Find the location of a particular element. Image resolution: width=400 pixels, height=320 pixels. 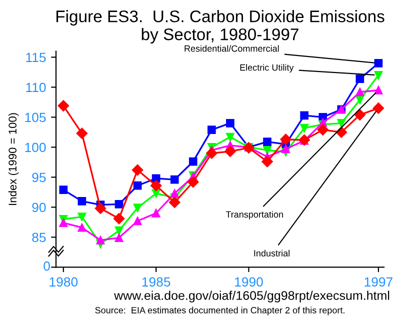

text: Industrial is located at coordinates (272, 253).